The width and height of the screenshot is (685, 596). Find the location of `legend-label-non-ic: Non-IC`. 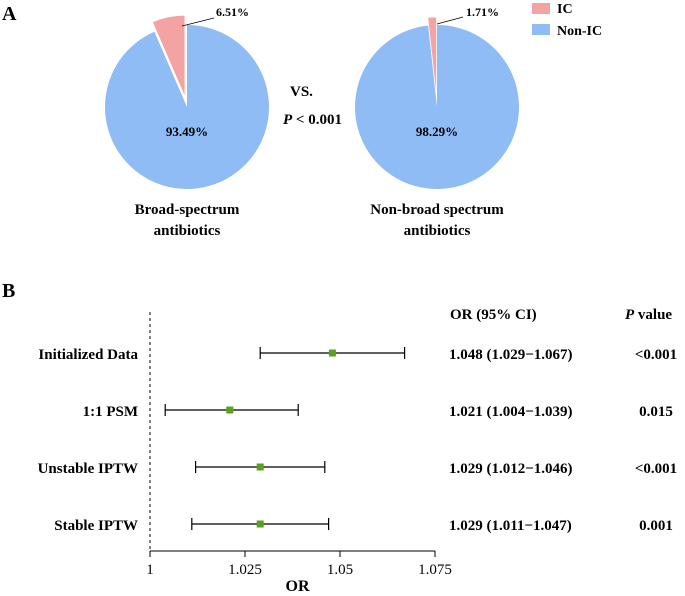

legend-label-non-ic: Non-IC is located at coordinates (579, 31).